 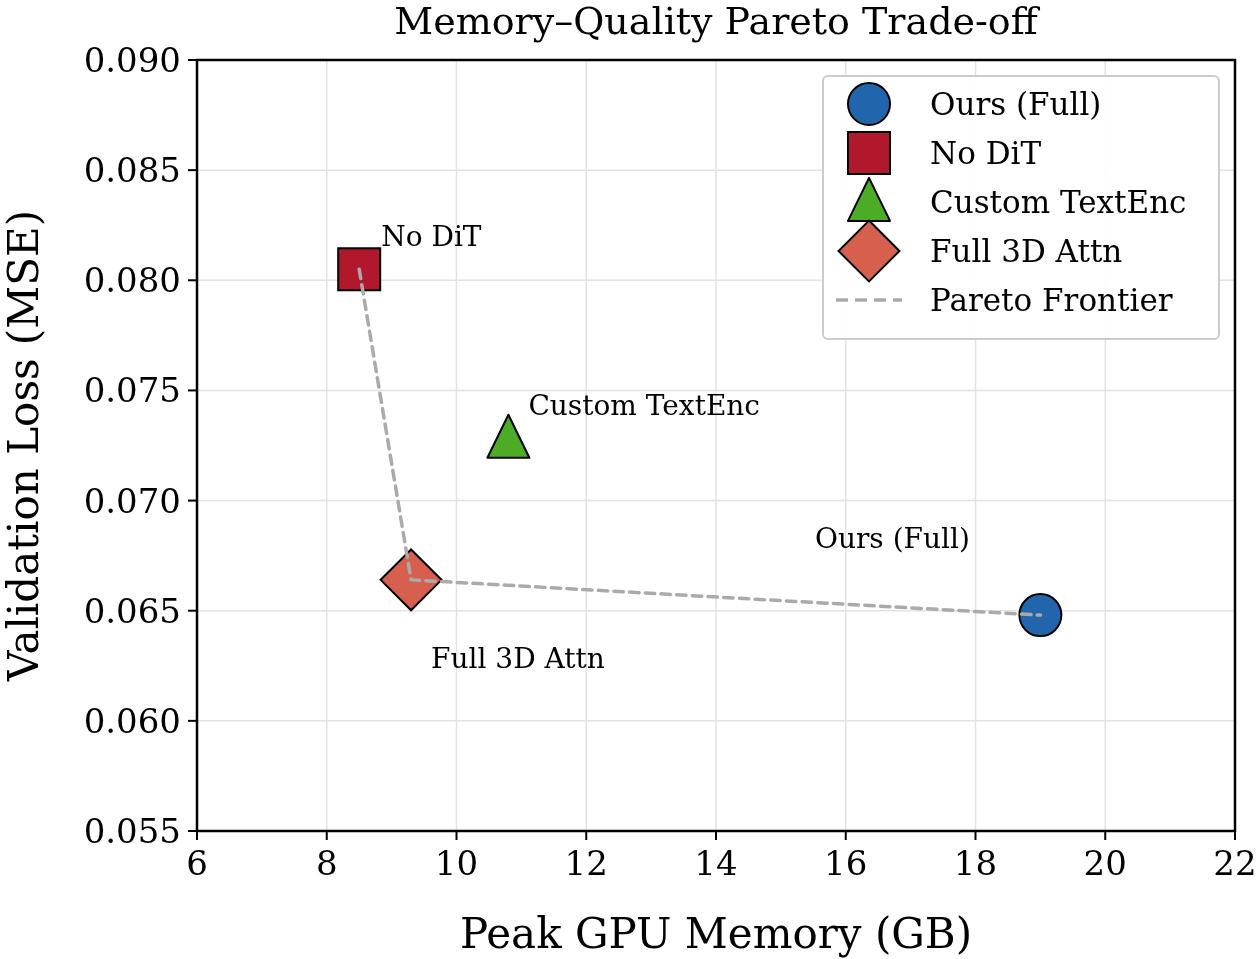 I want to click on legend-label: No DiT, so click(x=986, y=153).